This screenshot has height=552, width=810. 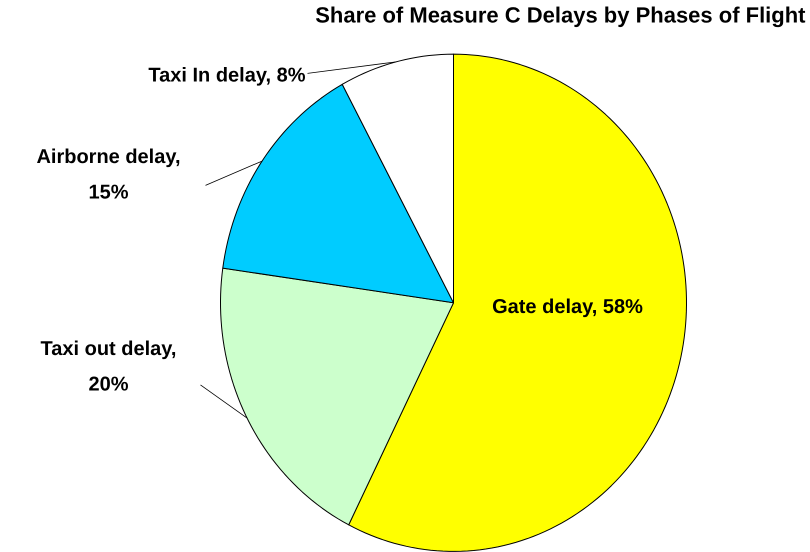 What do you see at coordinates (568, 307) in the screenshot?
I see `slice-label: Gate delay, 58%` at bounding box center [568, 307].